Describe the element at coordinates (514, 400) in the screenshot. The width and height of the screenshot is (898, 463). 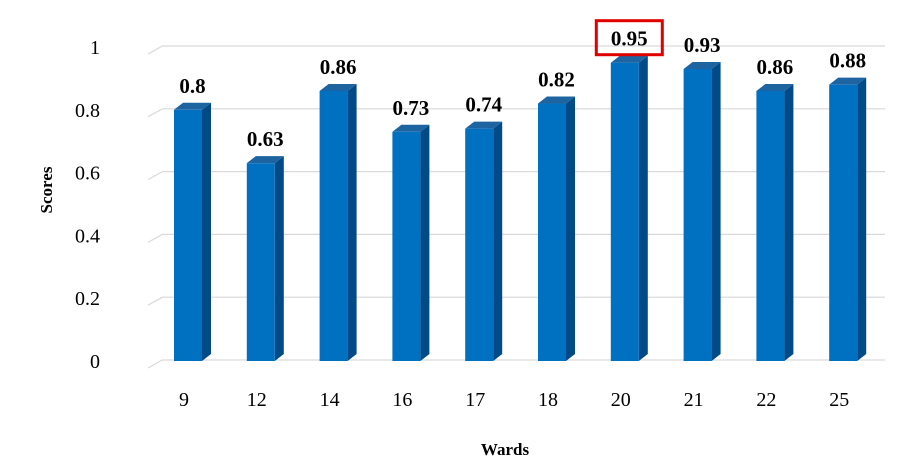
I see `x-axis-ticks: 9 12 14 16 17 18 20 21 22 25` at that location.